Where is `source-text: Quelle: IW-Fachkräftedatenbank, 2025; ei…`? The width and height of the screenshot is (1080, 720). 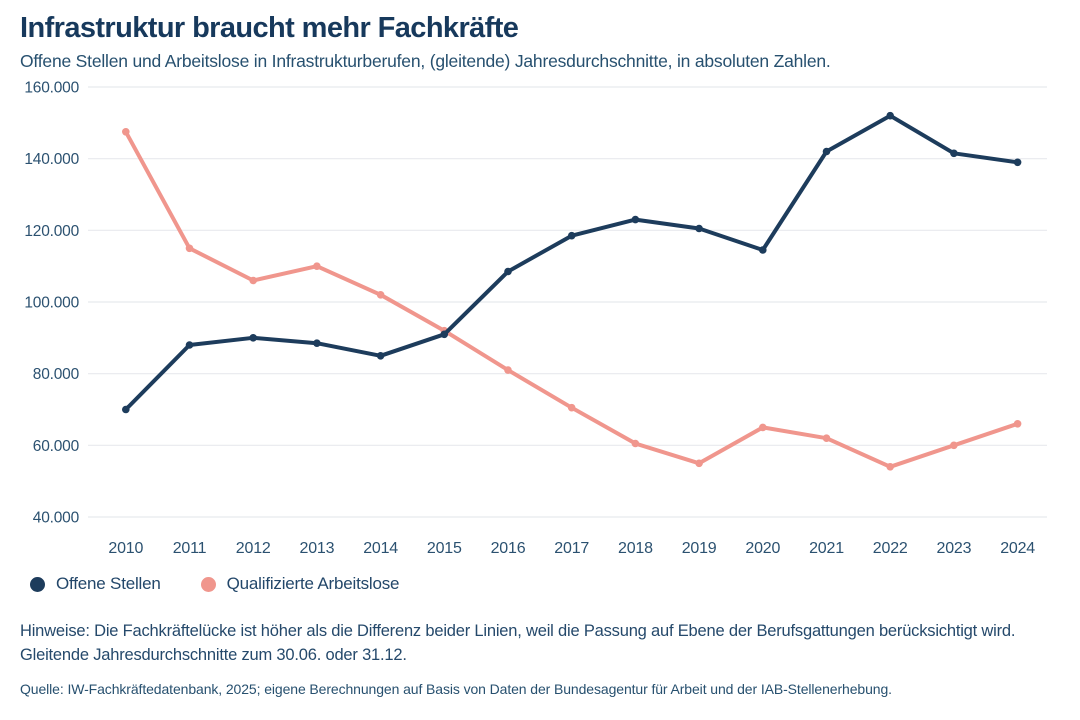
source-text: Quelle: IW-Fachkräftedatenbank, 2025; ei… is located at coordinates (456, 689).